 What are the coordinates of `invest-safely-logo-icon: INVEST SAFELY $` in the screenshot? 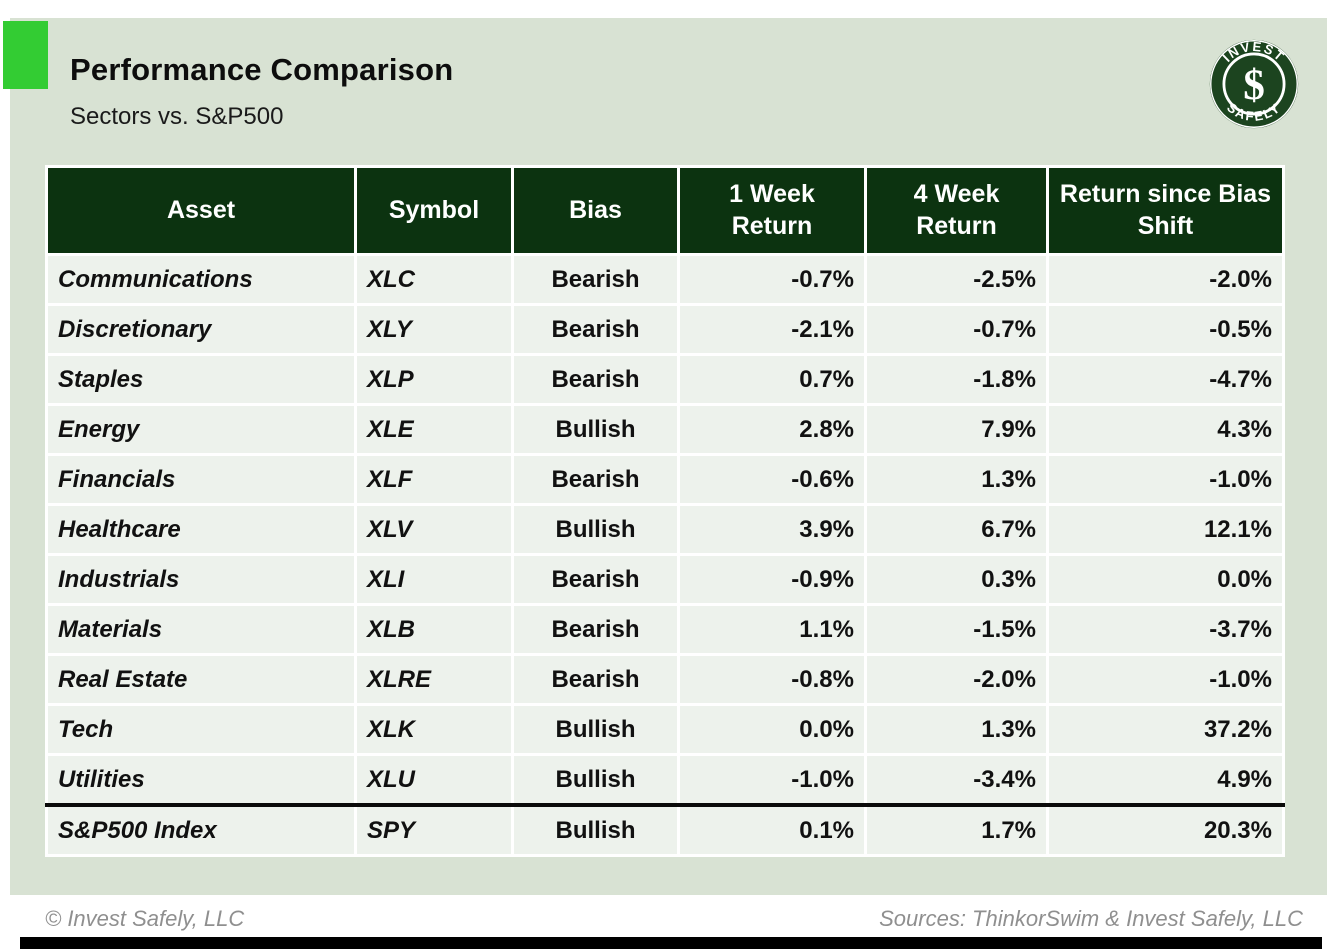 It's located at (1254, 84).